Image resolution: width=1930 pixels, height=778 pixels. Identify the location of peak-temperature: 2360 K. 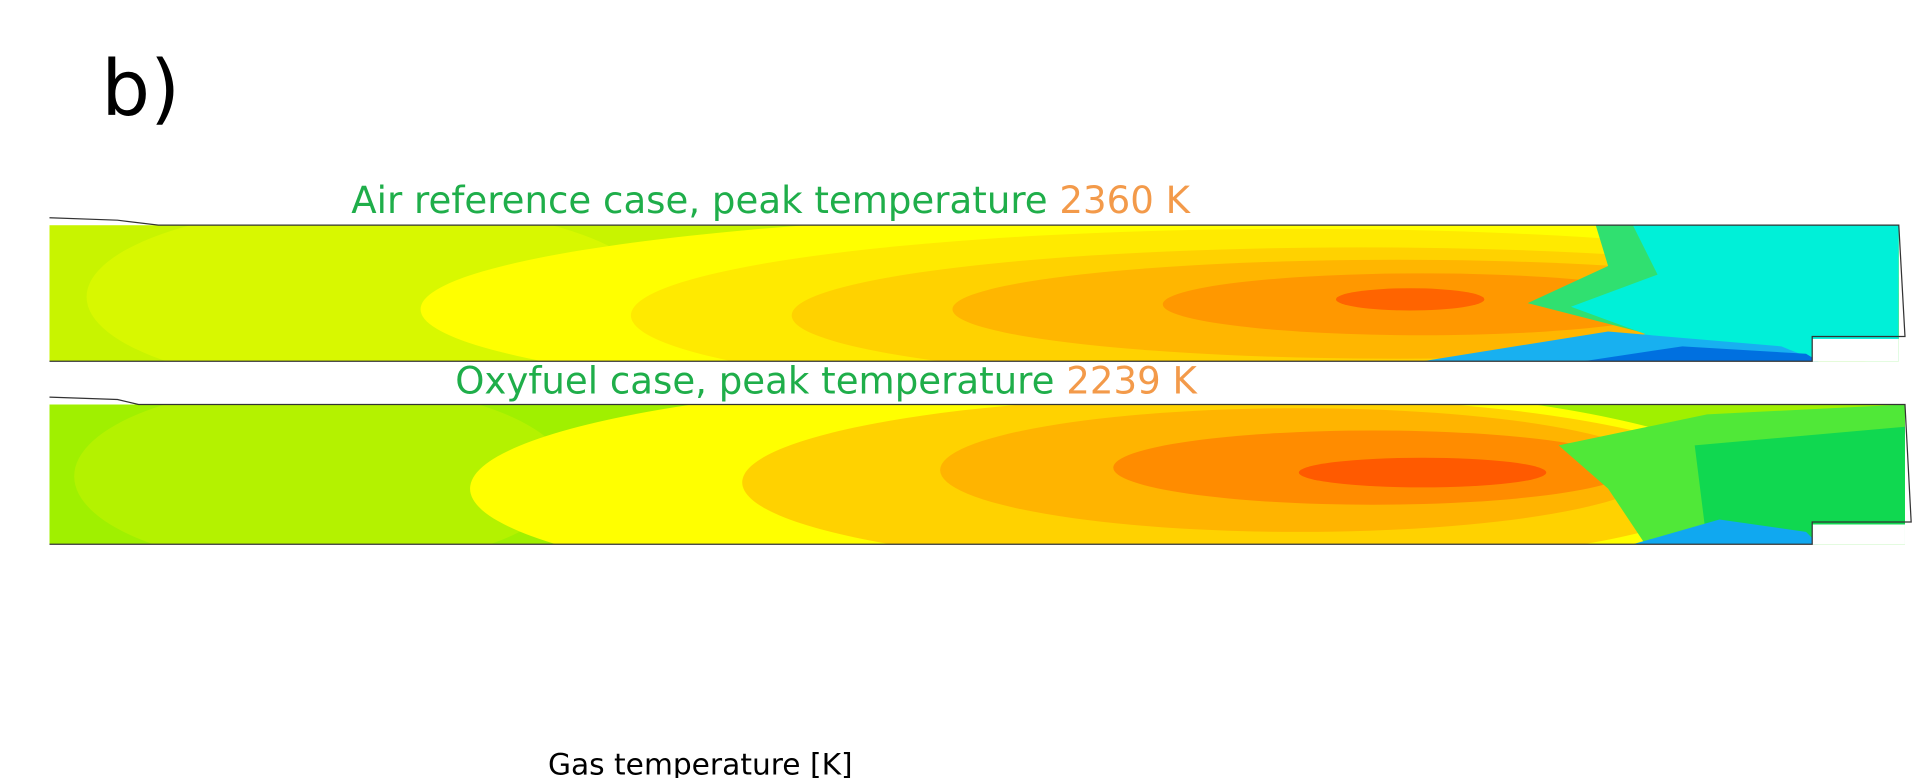
(1125, 200).